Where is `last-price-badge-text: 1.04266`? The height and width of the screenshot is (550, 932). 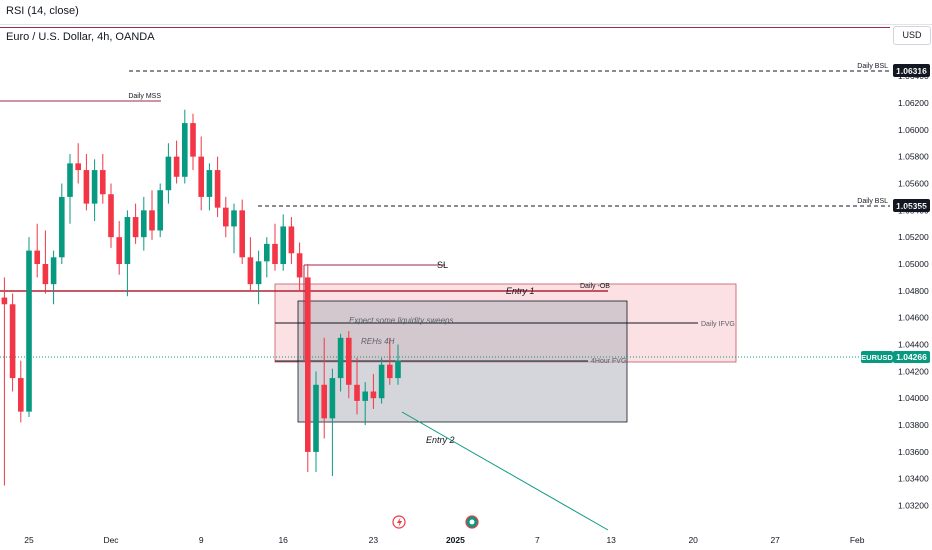 last-price-badge-text: 1.04266 is located at coordinates (911, 357).